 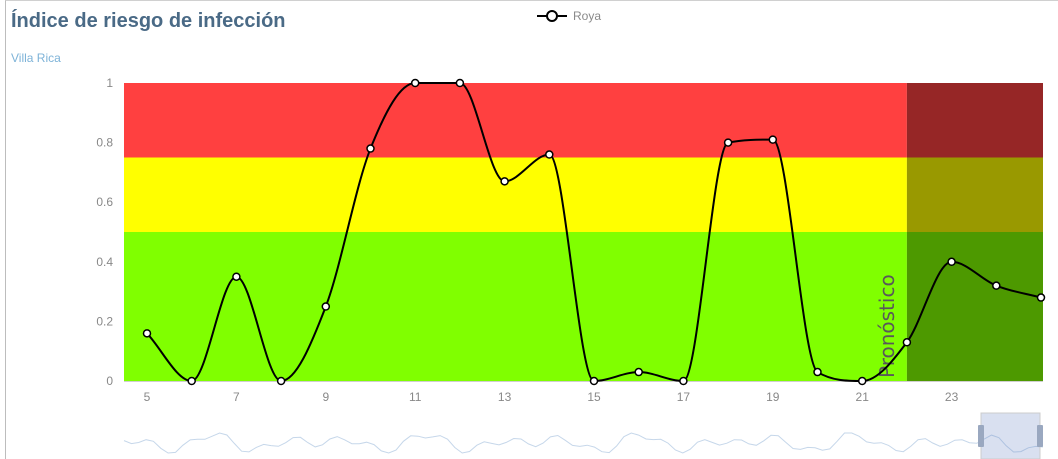 I want to click on legend-item-roya: Roya, so click(x=569, y=16).